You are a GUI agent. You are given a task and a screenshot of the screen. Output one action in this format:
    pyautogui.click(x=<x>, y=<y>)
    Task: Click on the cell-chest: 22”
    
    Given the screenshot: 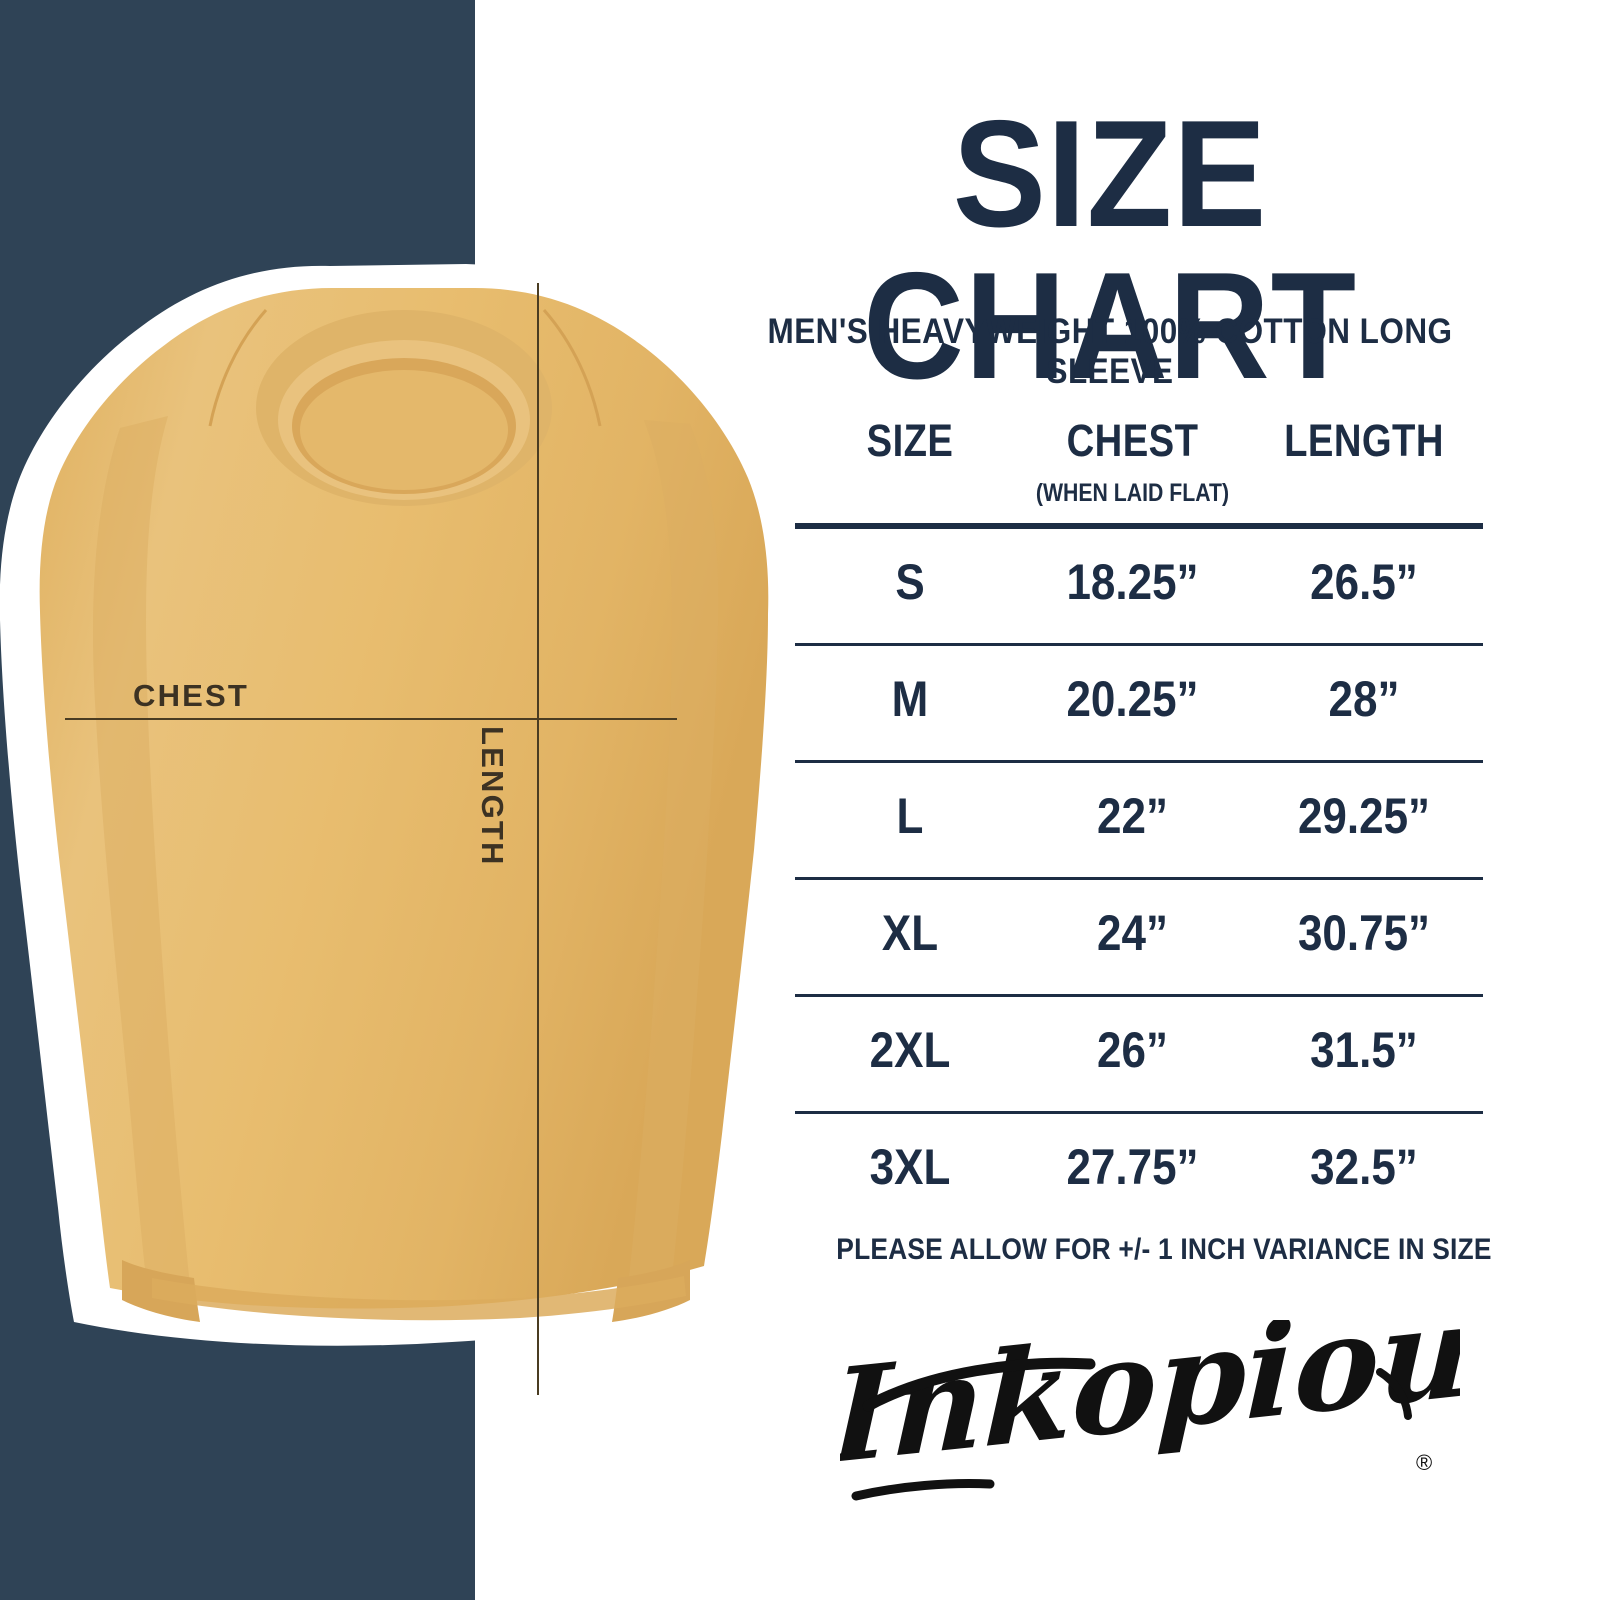 What is the action you would take?
    pyautogui.click(x=1132, y=816)
    